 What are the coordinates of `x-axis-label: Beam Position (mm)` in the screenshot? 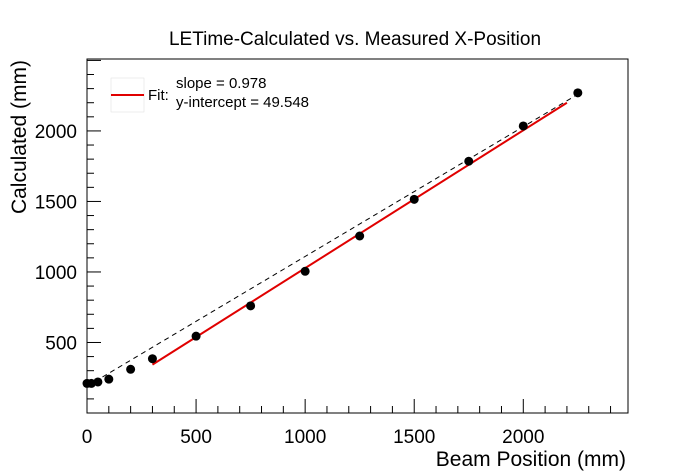 It's located at (531, 459).